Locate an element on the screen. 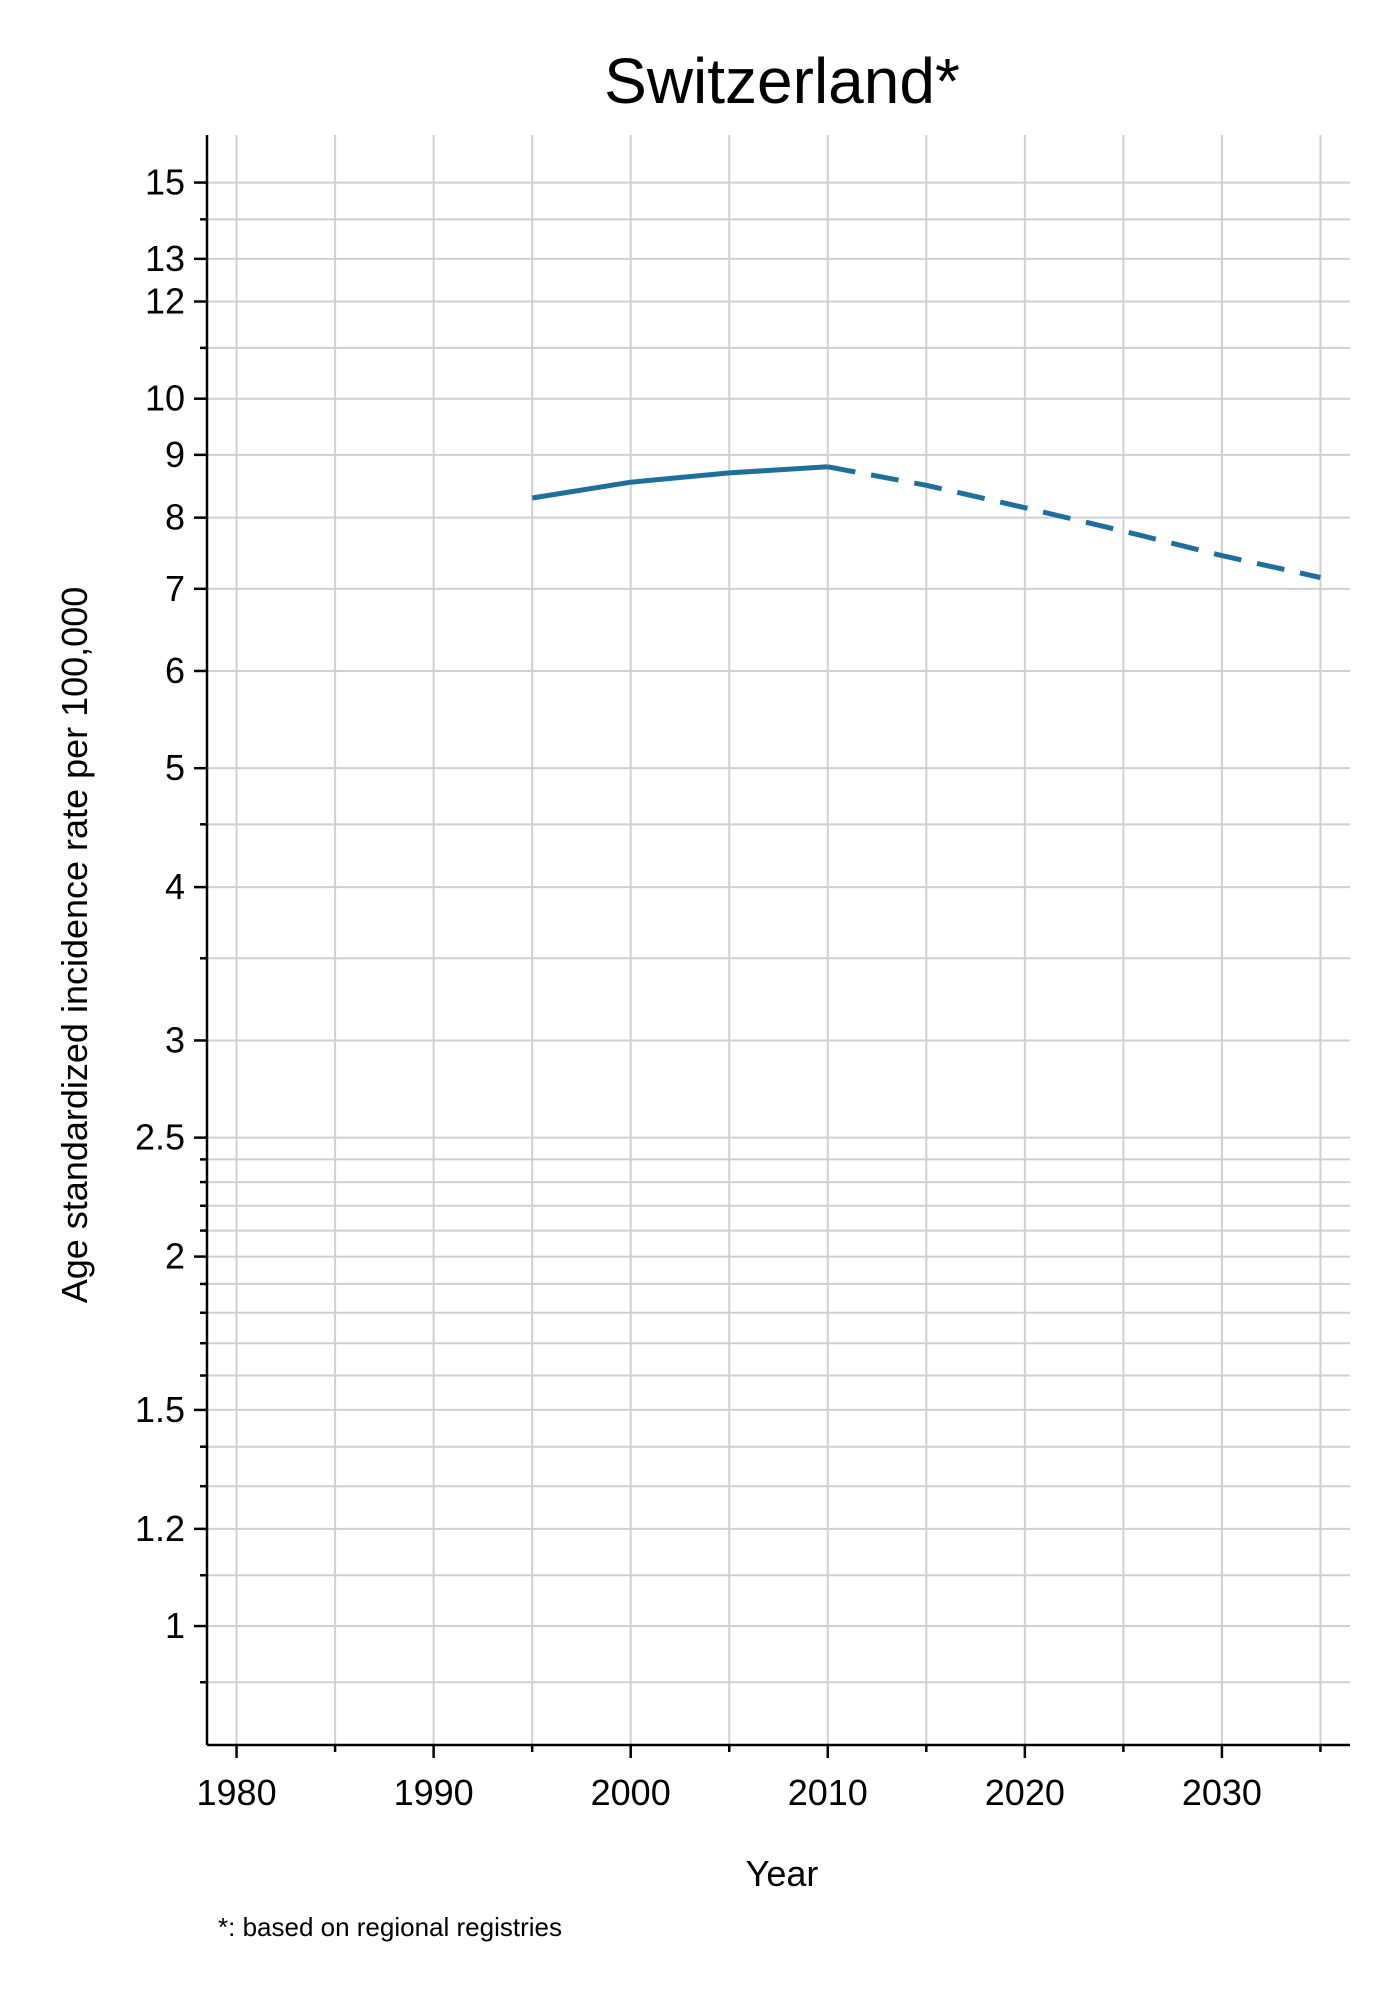  series-layer is located at coordinates (926, 522).